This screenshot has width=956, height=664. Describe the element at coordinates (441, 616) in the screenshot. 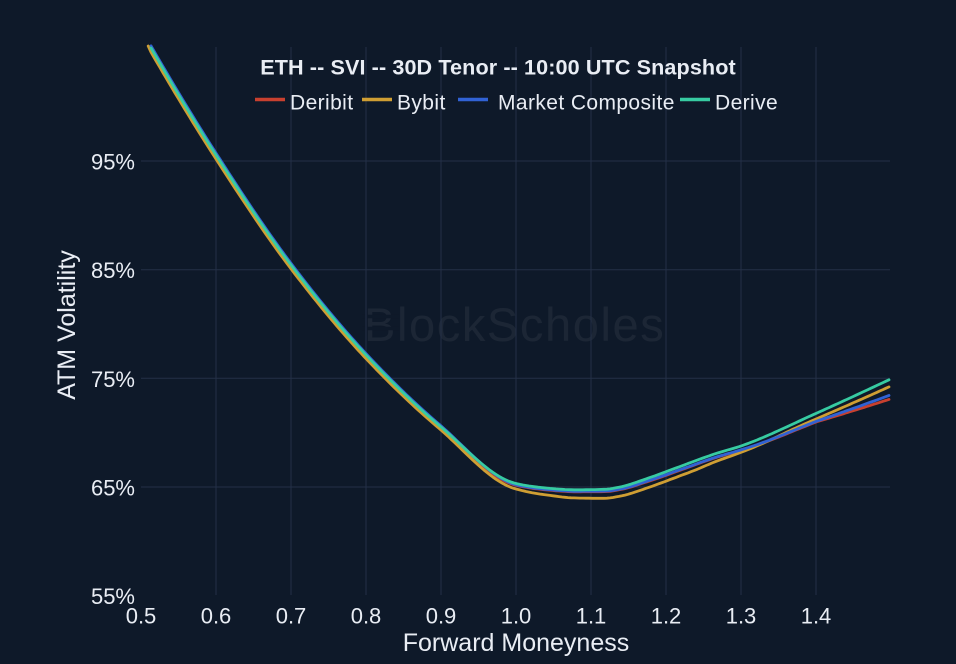

I see `svg-text: 0.9` at that location.